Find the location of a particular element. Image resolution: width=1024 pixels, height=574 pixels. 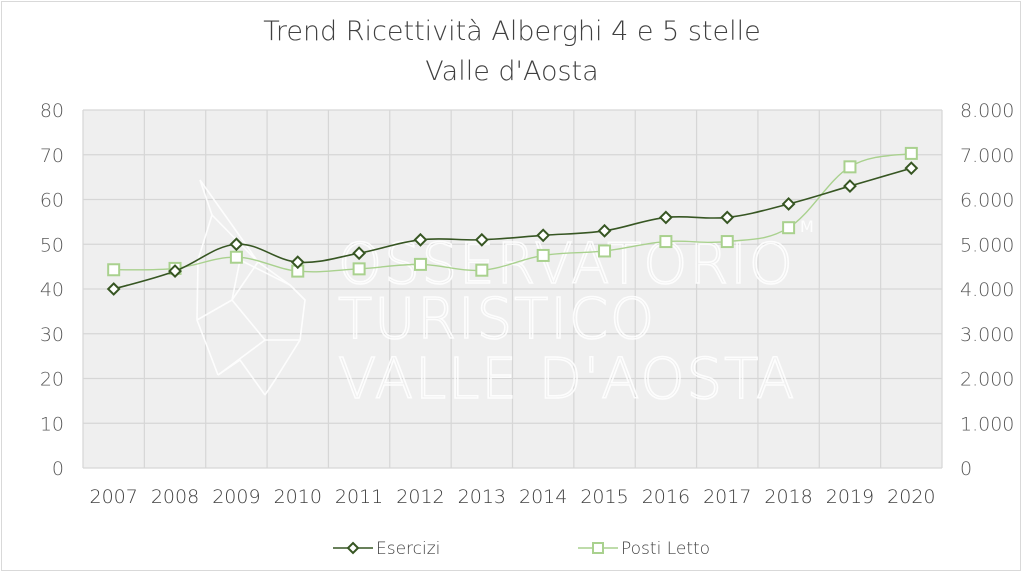

x-tick-label: 2009 is located at coordinates (236, 497).